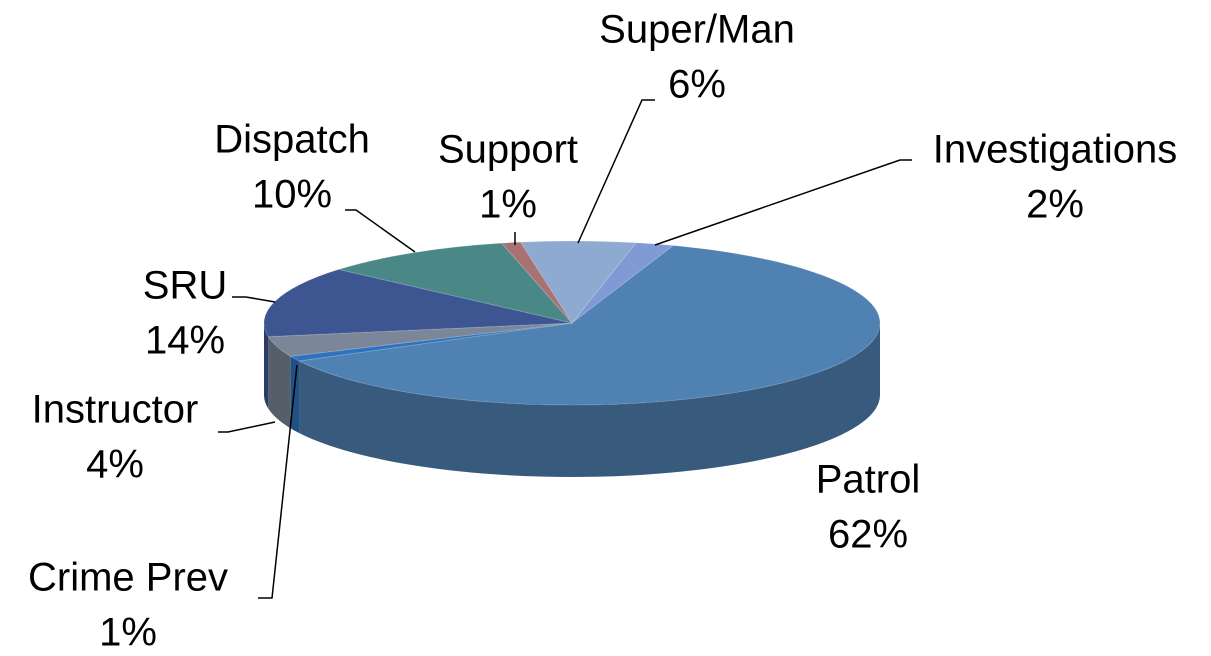 The image size is (1211, 656). Describe the element at coordinates (128, 578) in the screenshot. I see `data-label-name: Crime Prev` at that location.